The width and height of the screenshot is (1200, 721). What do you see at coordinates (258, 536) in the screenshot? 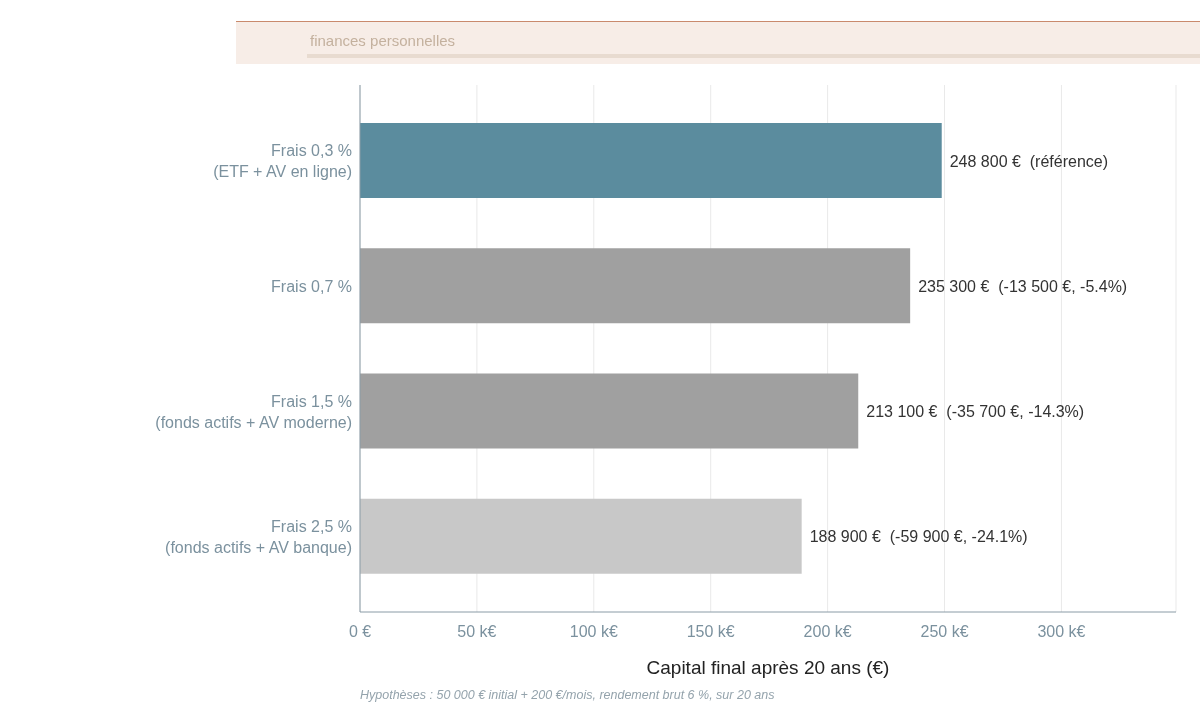
I see `y-tick-label: Frais 2,5 % (fonds actifs + AV banque)` at bounding box center [258, 536].